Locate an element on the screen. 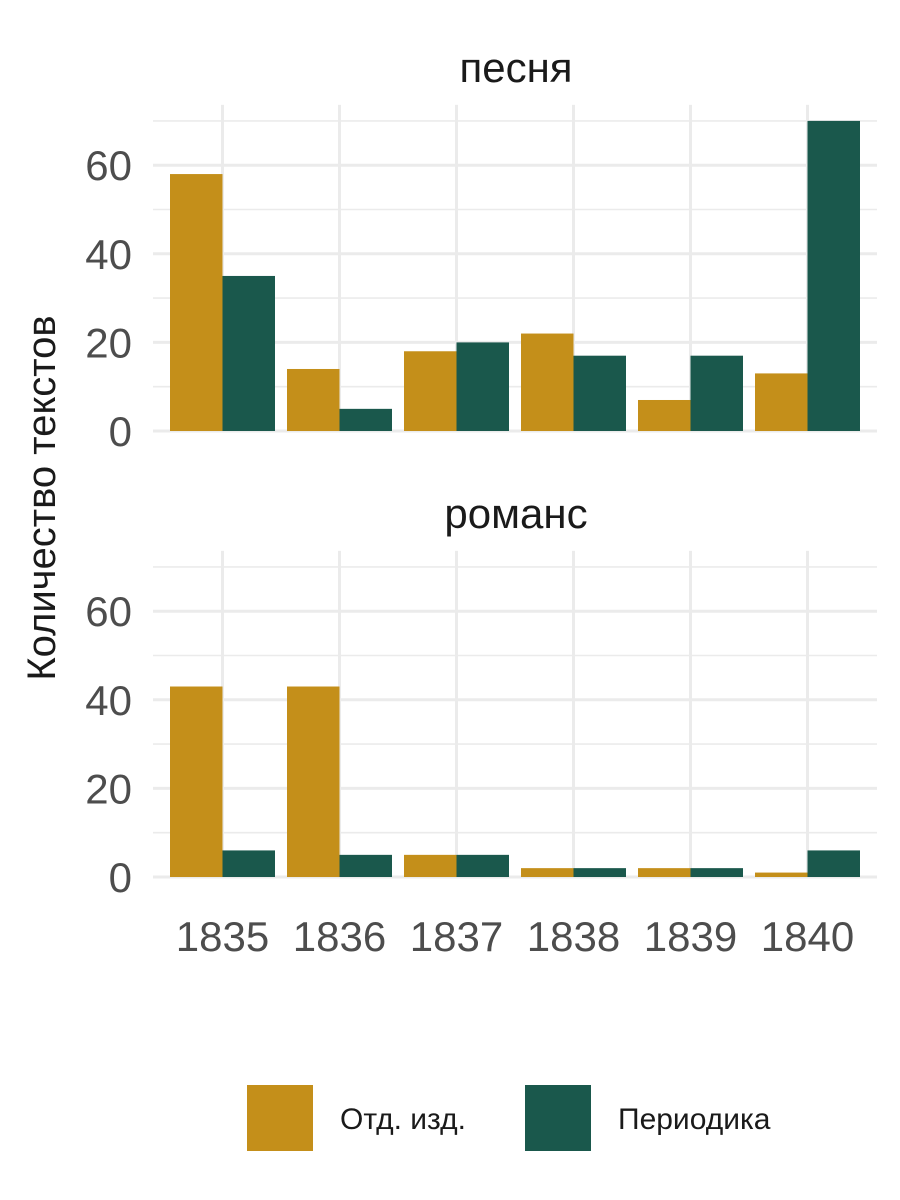 The width and height of the screenshot is (900, 1200). x-tick-label: 1837 is located at coordinates (456, 936).